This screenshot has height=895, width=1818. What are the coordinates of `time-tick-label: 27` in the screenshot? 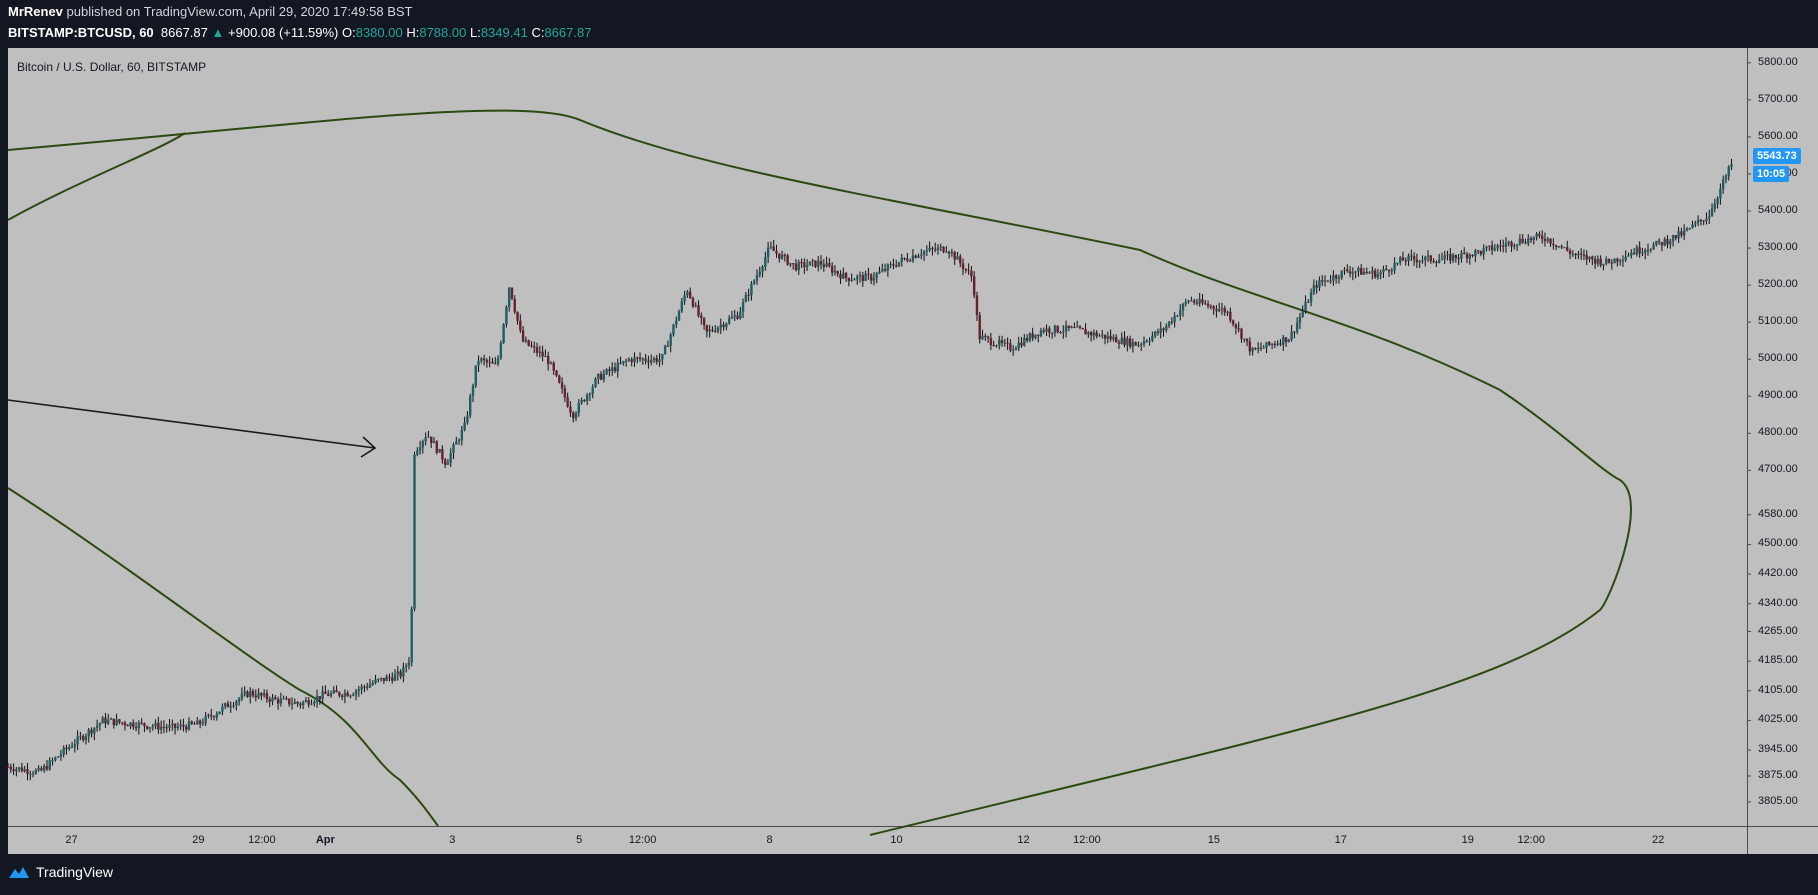 It's located at (71, 840).